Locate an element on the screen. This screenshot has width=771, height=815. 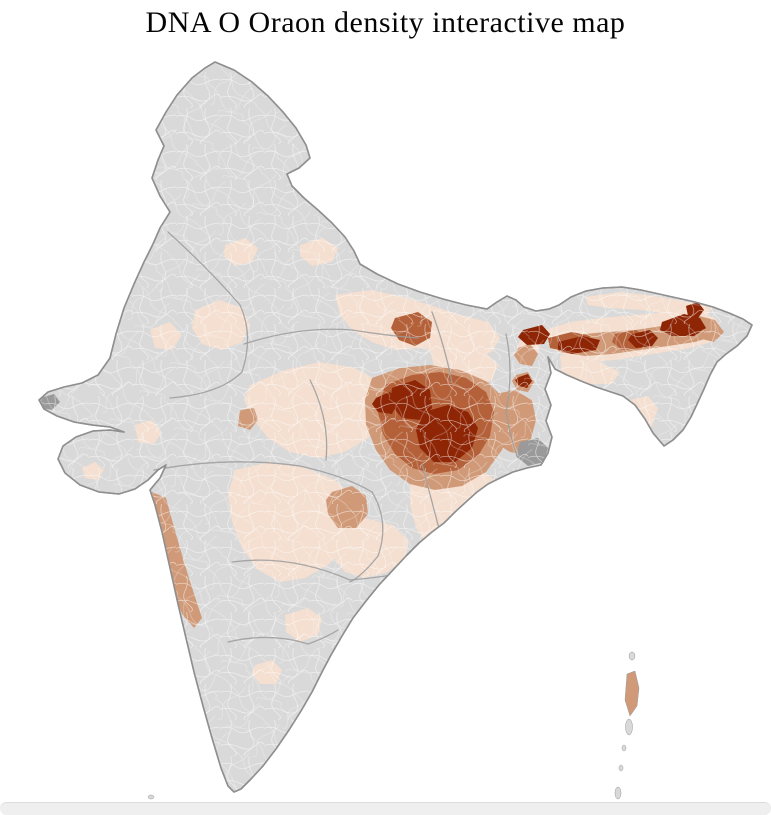
andaman-nicobar-islands is located at coordinates (625, 731).